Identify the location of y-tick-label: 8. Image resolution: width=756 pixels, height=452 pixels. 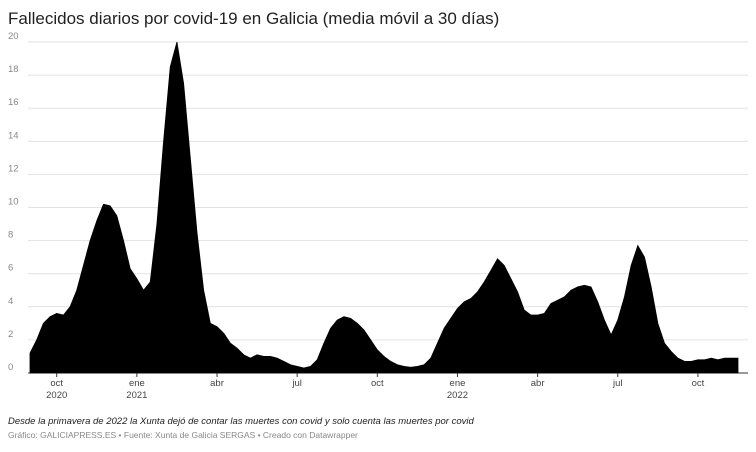
(10, 235).